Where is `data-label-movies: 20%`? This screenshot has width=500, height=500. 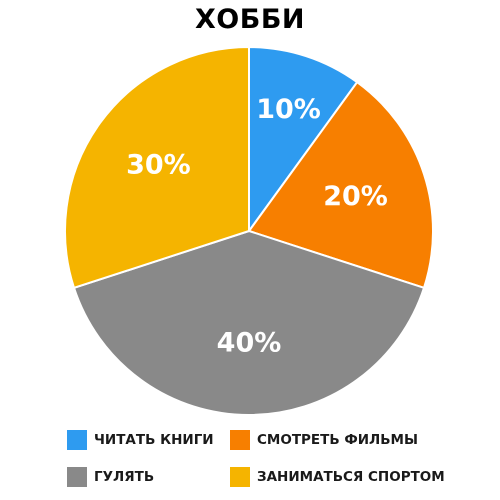
data-label-movies: 20% is located at coordinates (355, 196).